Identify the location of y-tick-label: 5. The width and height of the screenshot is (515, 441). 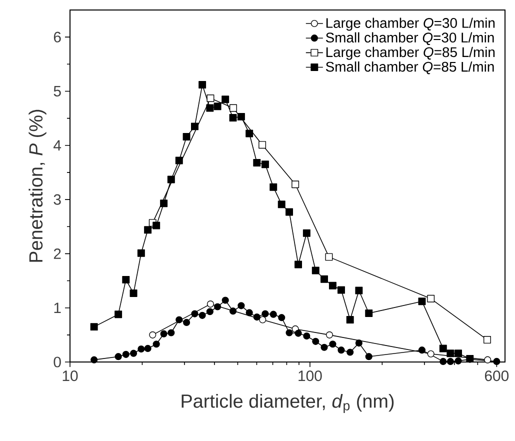
(57, 91).